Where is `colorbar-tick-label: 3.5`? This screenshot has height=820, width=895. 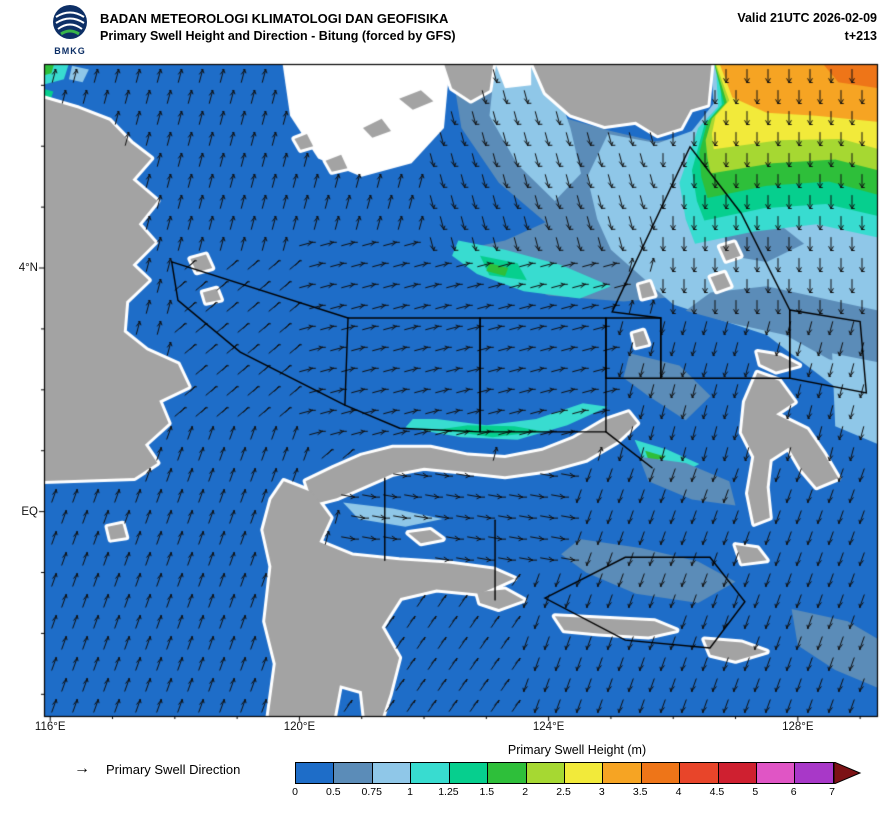
colorbar-tick-label: 3.5 is located at coordinates (640, 792).